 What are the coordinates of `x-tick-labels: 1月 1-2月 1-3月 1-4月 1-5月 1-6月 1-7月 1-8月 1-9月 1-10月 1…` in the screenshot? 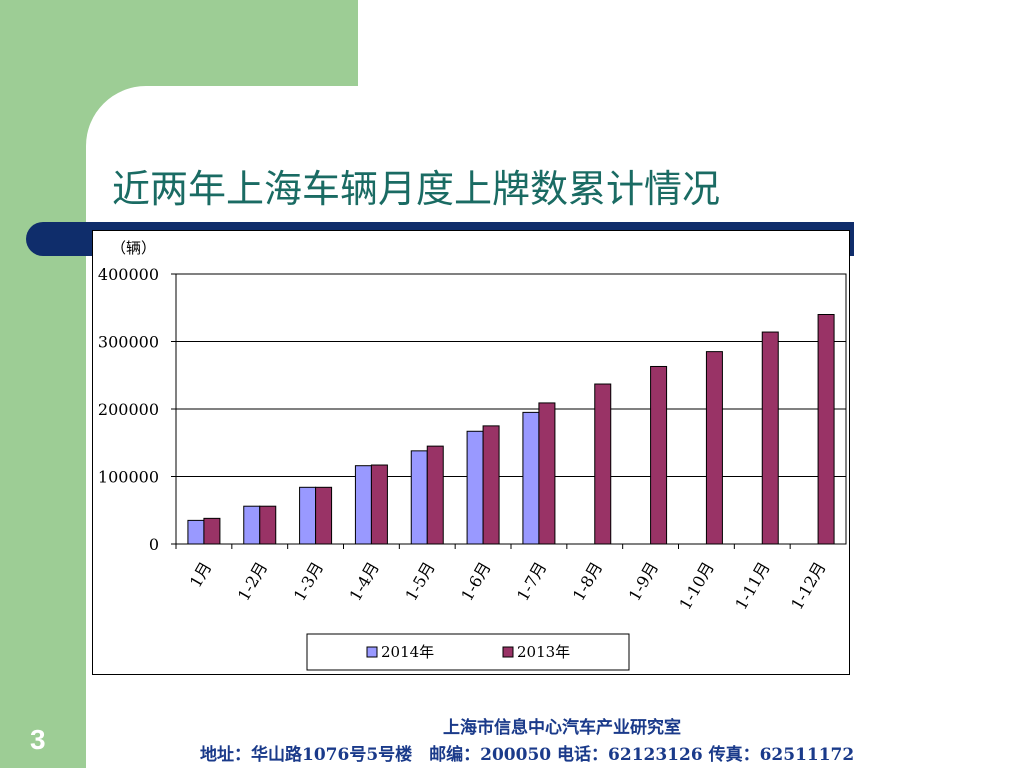 It's located at (508, 586).